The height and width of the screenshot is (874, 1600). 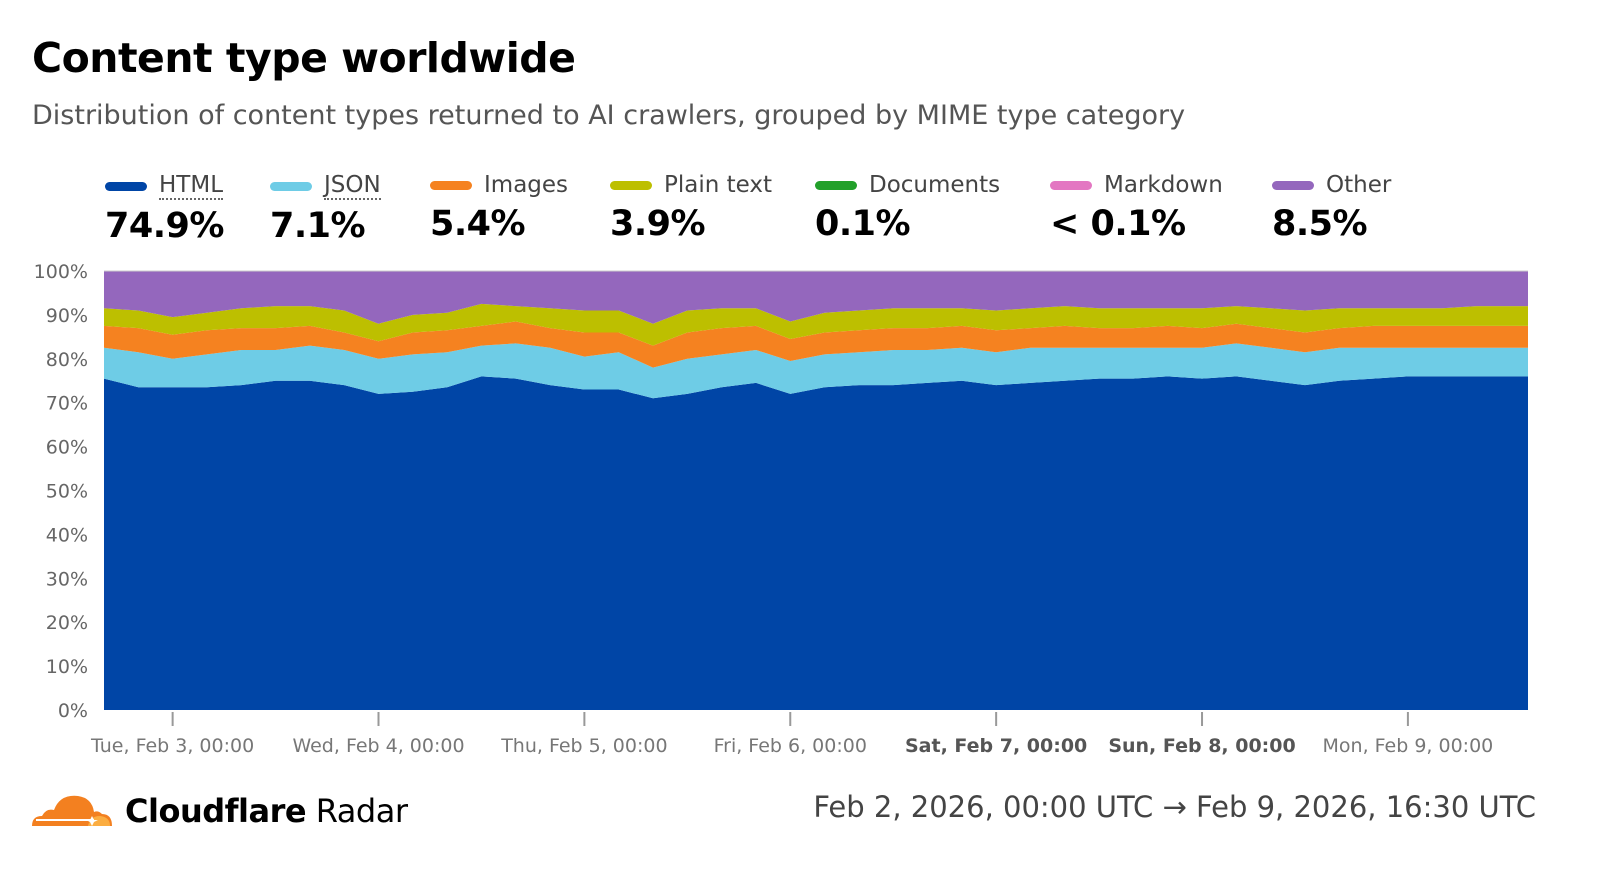 What do you see at coordinates (191, 186) in the screenshot?
I see `legend-label: HTML` at bounding box center [191, 186].